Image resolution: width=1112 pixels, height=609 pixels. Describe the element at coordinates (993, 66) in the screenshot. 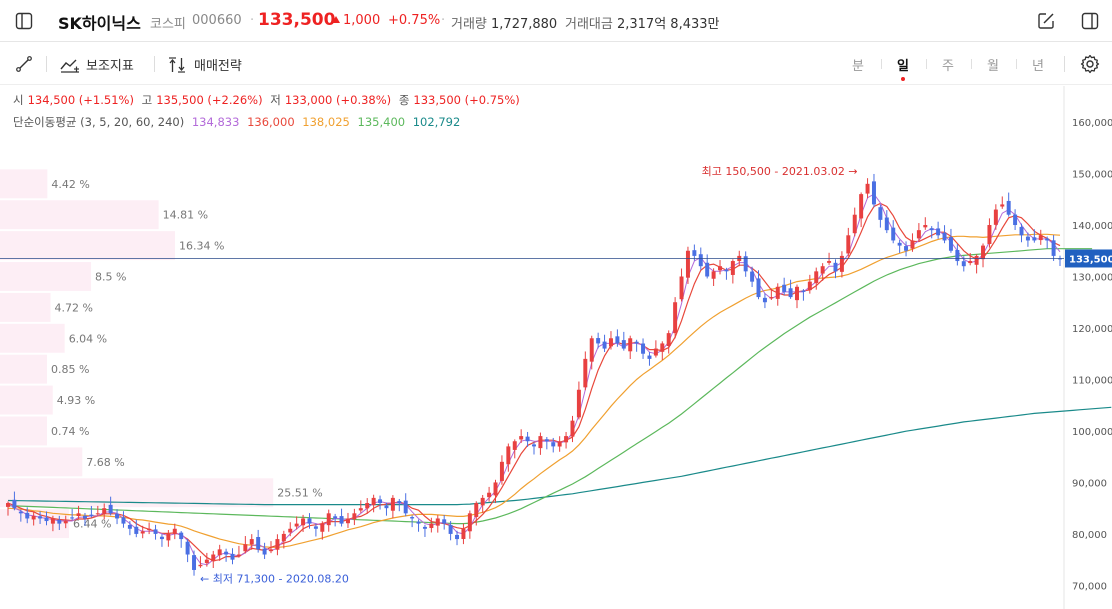

I see `period-month: 월` at that location.